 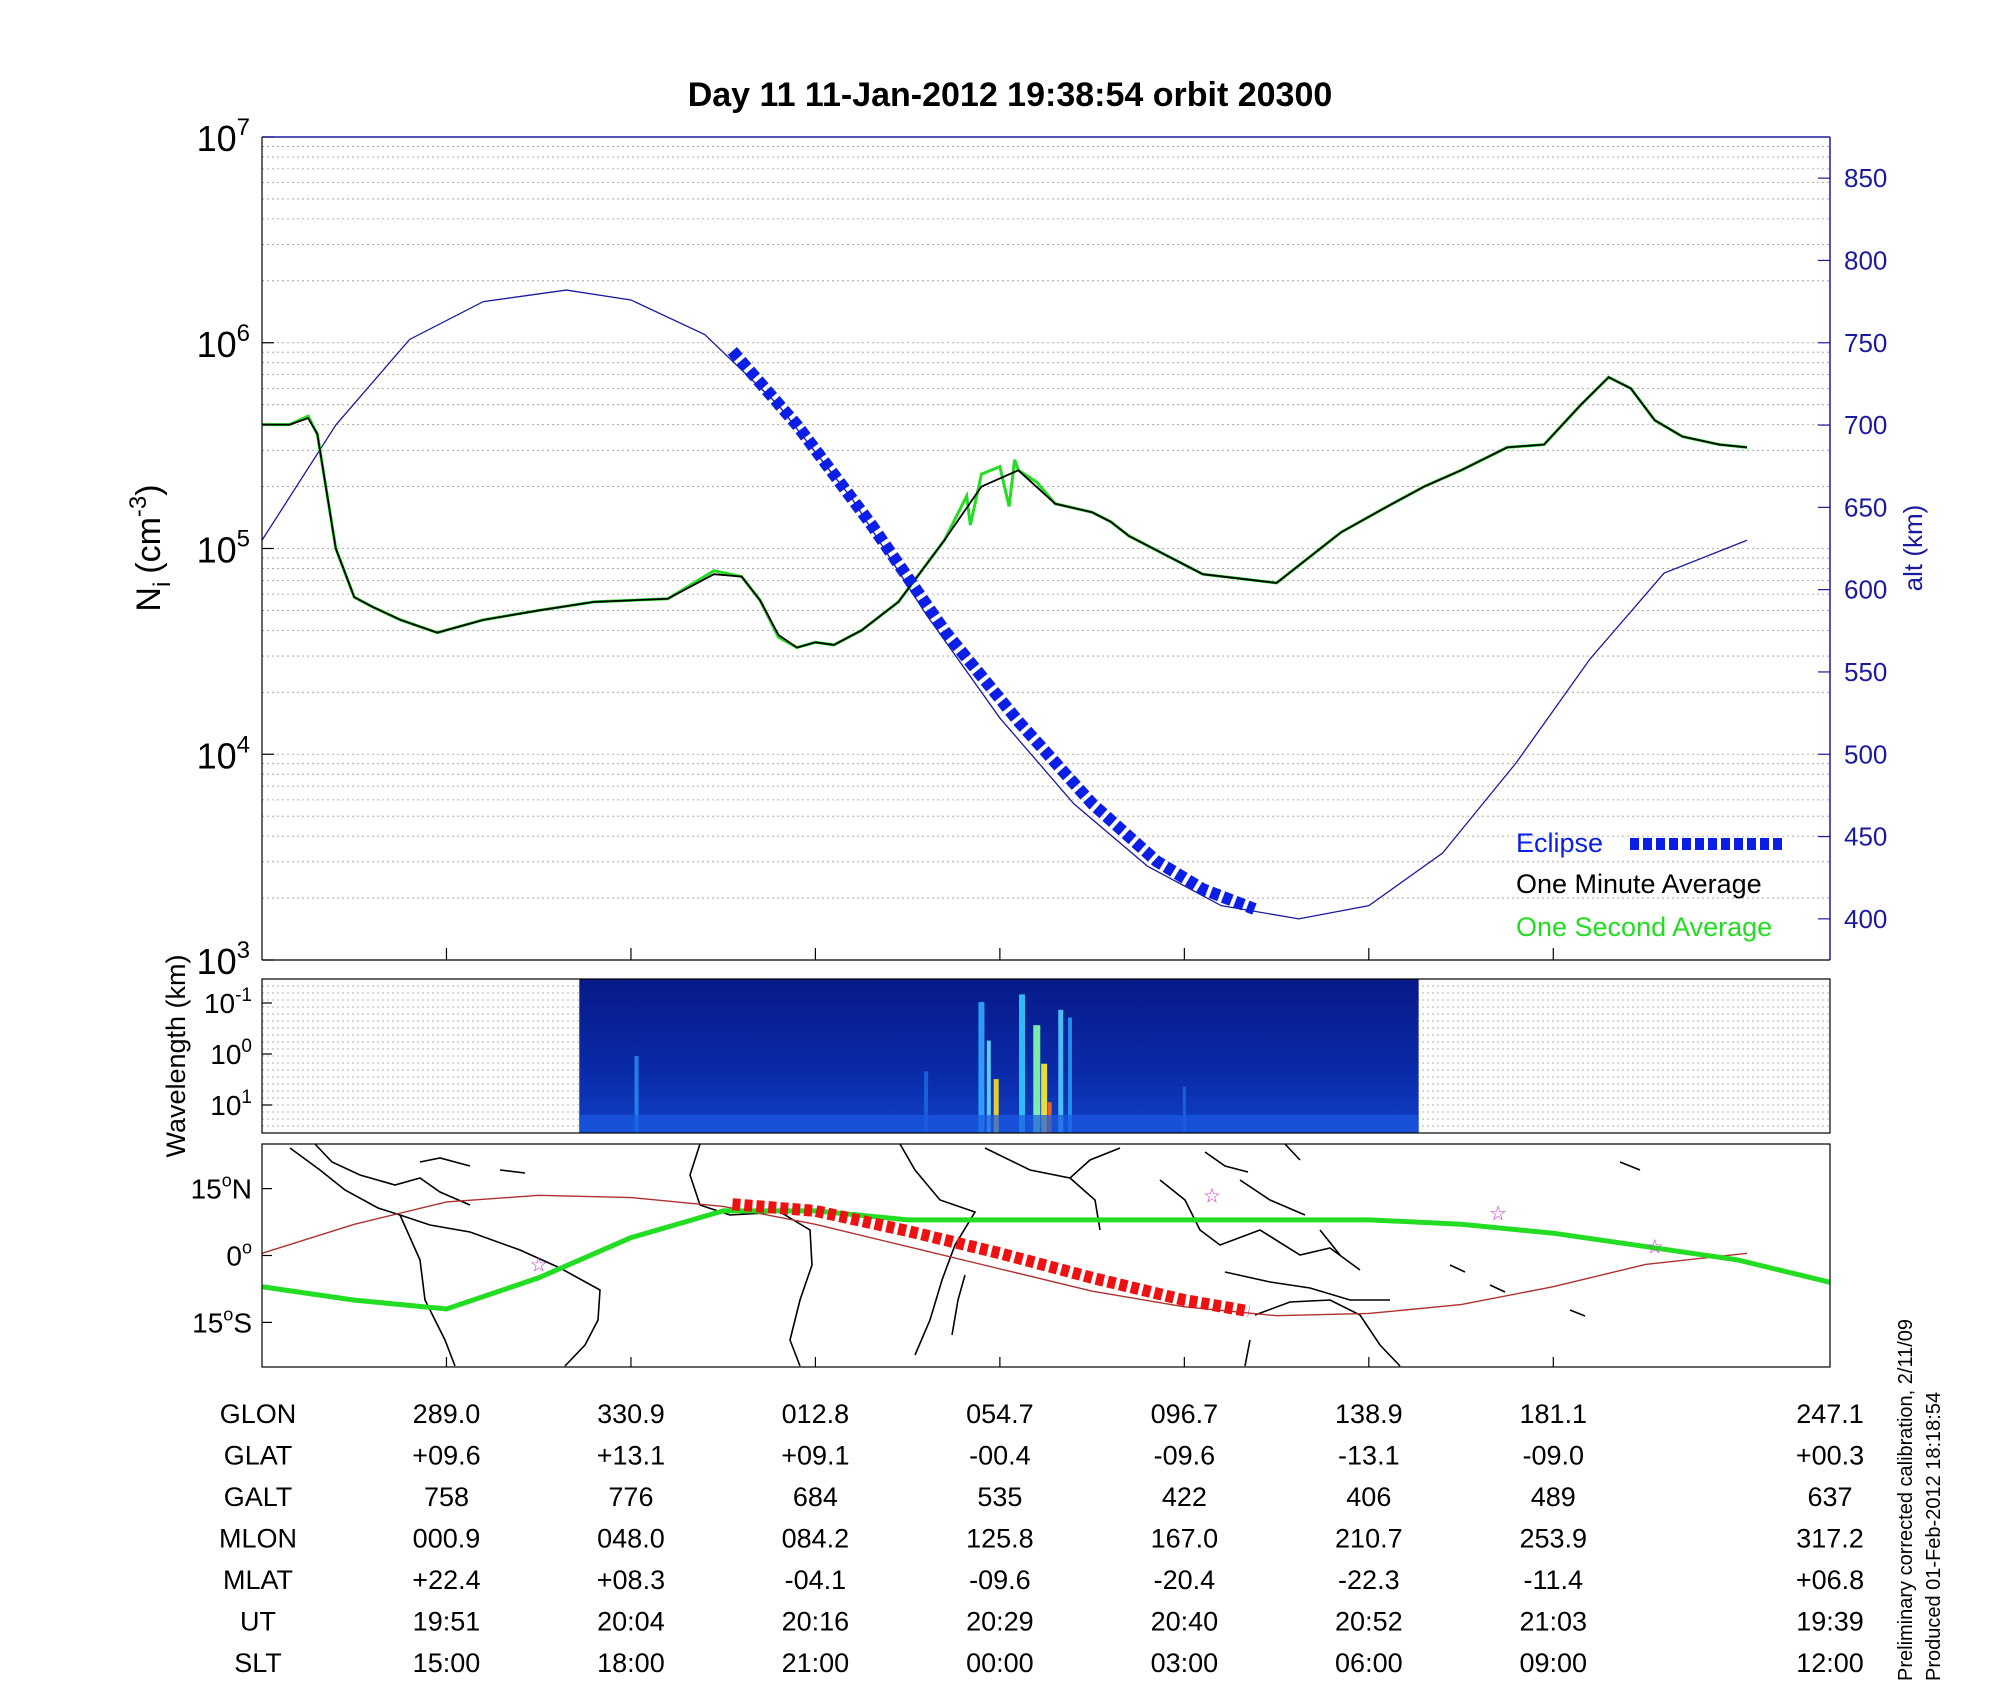 I want to click on map-y-axis: 15oN 0o 15oS, so click(x=231, y=1254).